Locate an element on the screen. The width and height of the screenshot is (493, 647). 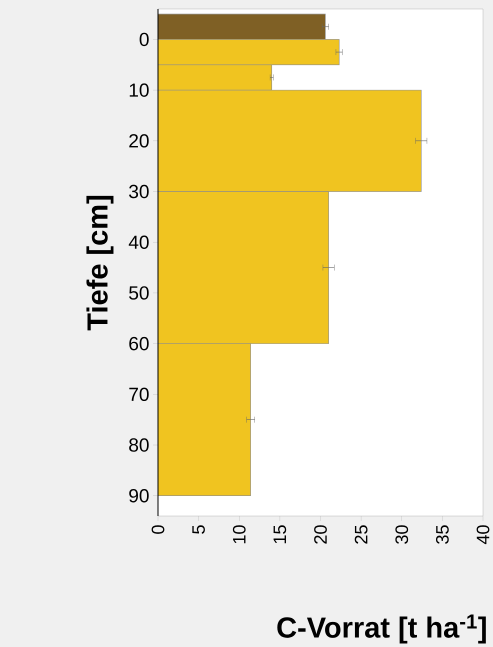
y-tick-label: 10 is located at coordinates (139, 90).